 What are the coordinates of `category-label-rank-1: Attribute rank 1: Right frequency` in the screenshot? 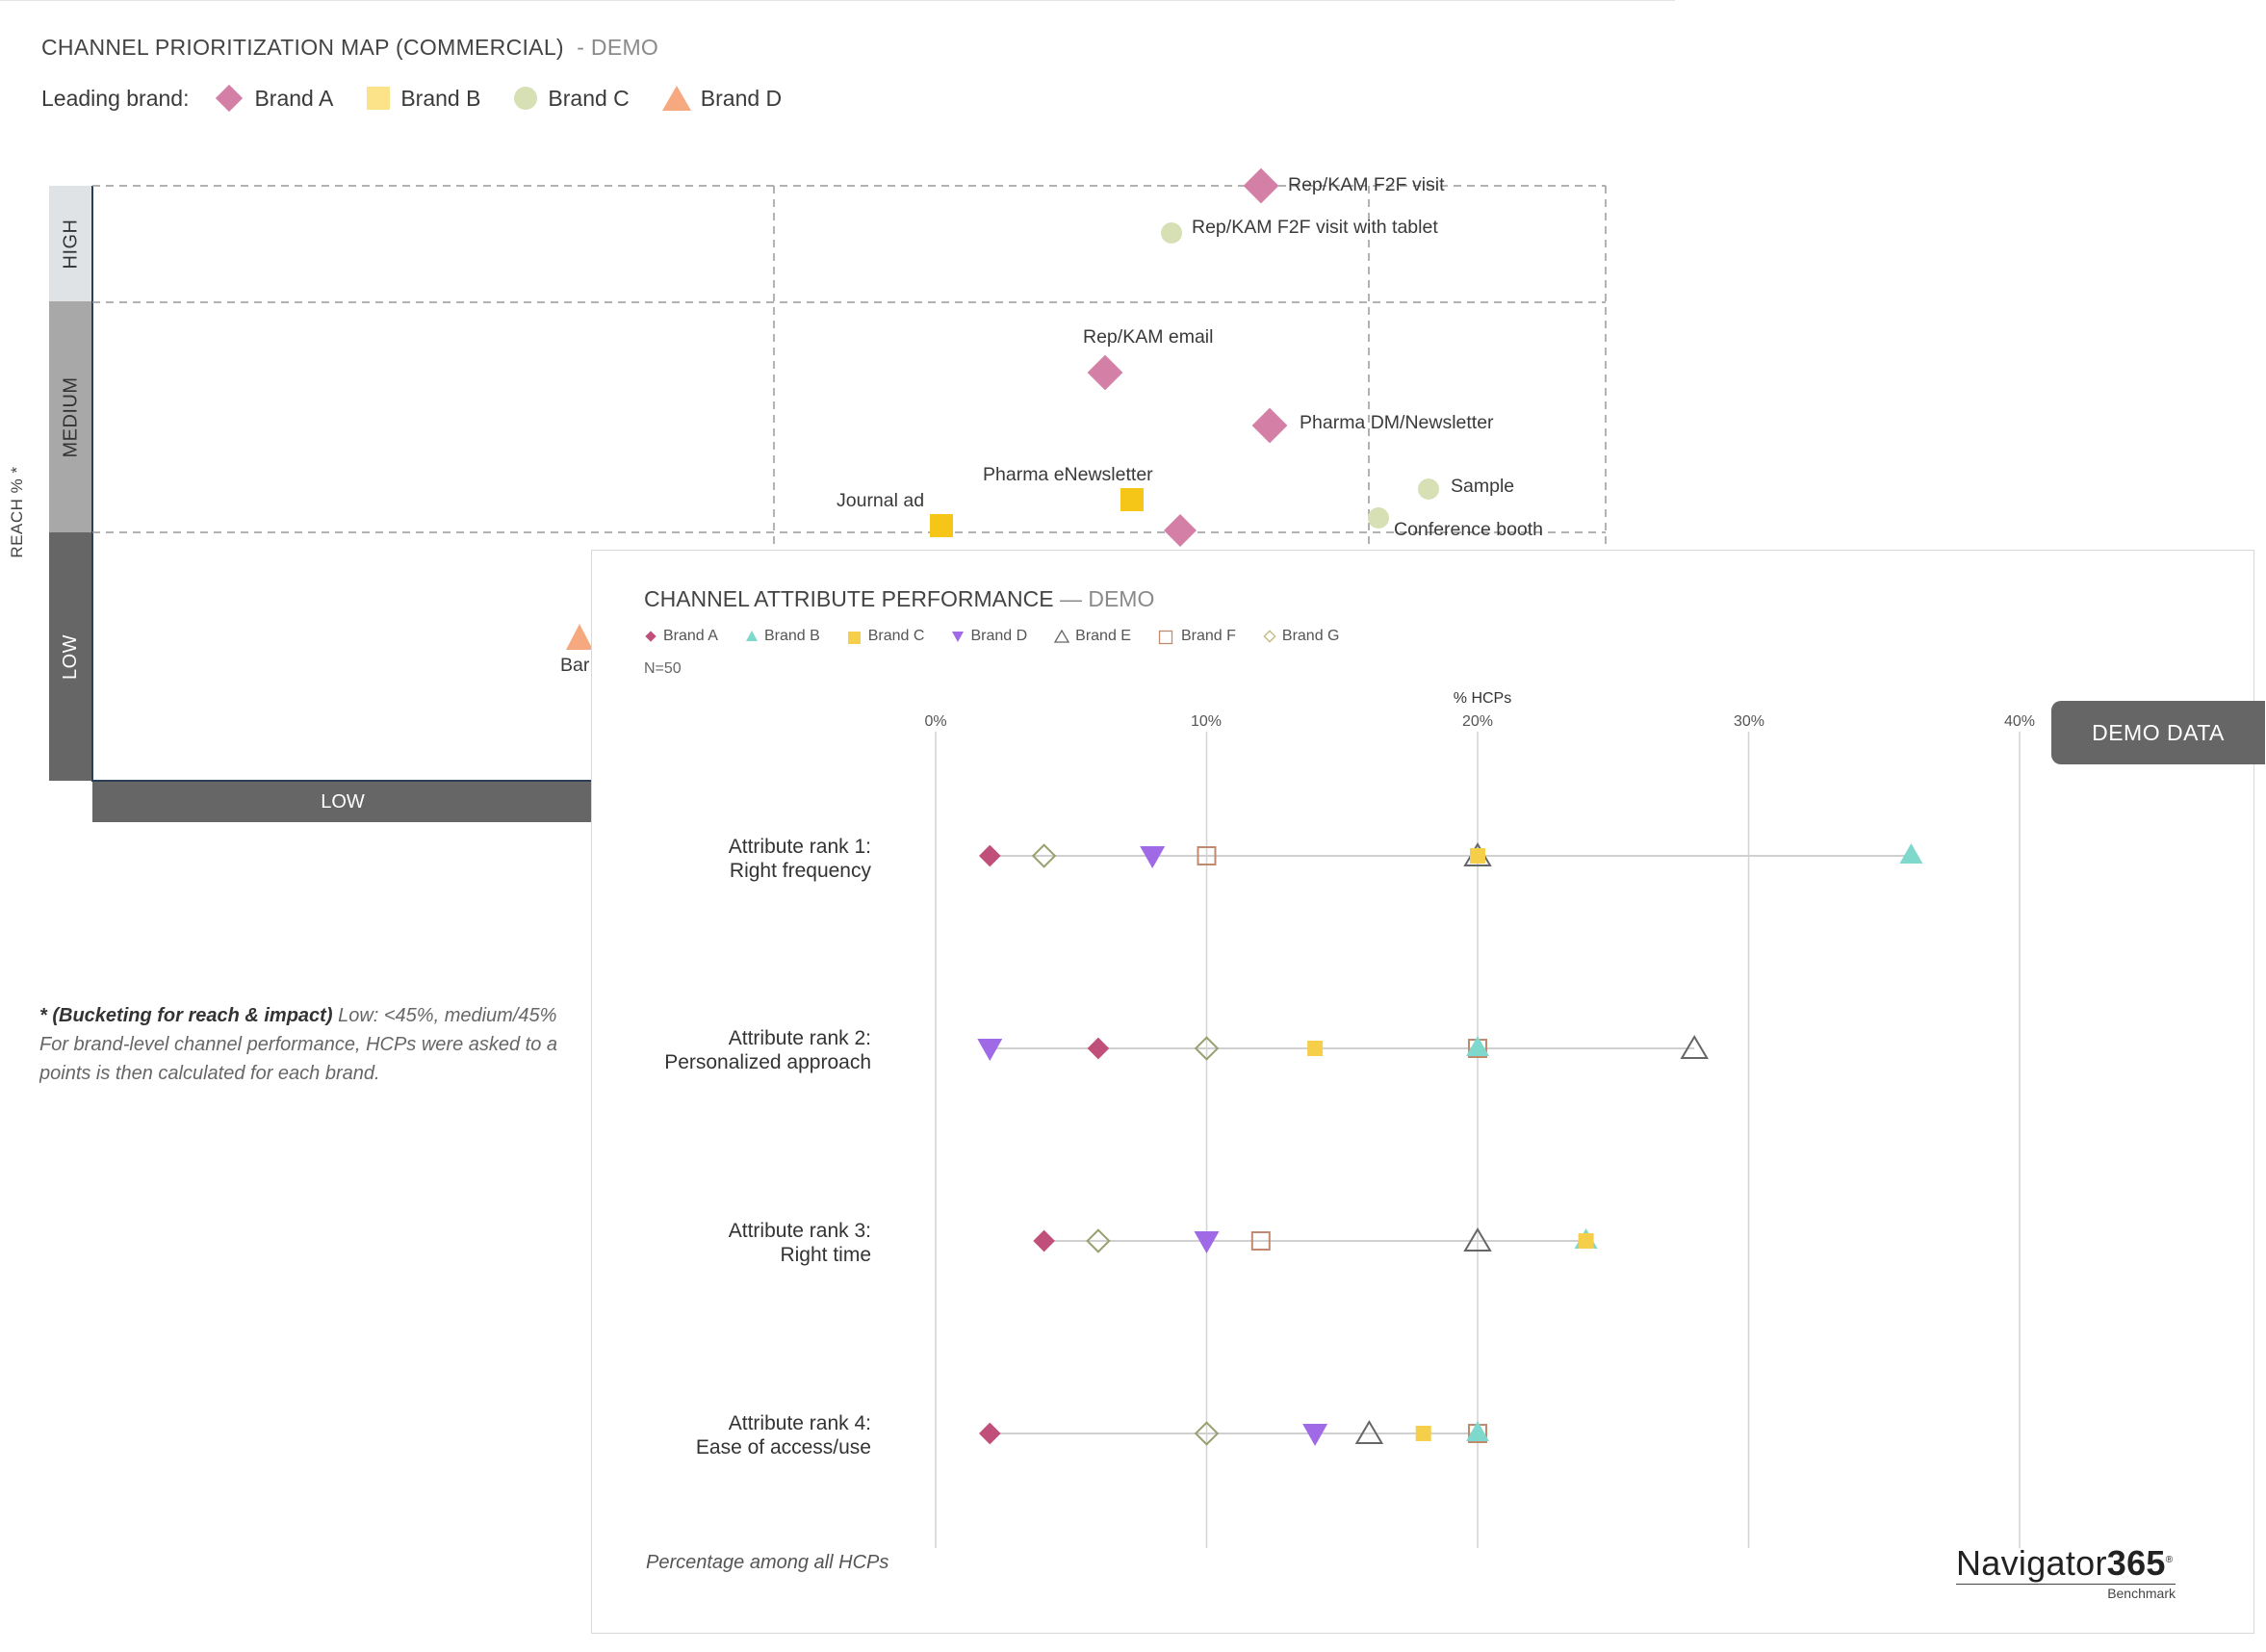 It's located at (799, 859).